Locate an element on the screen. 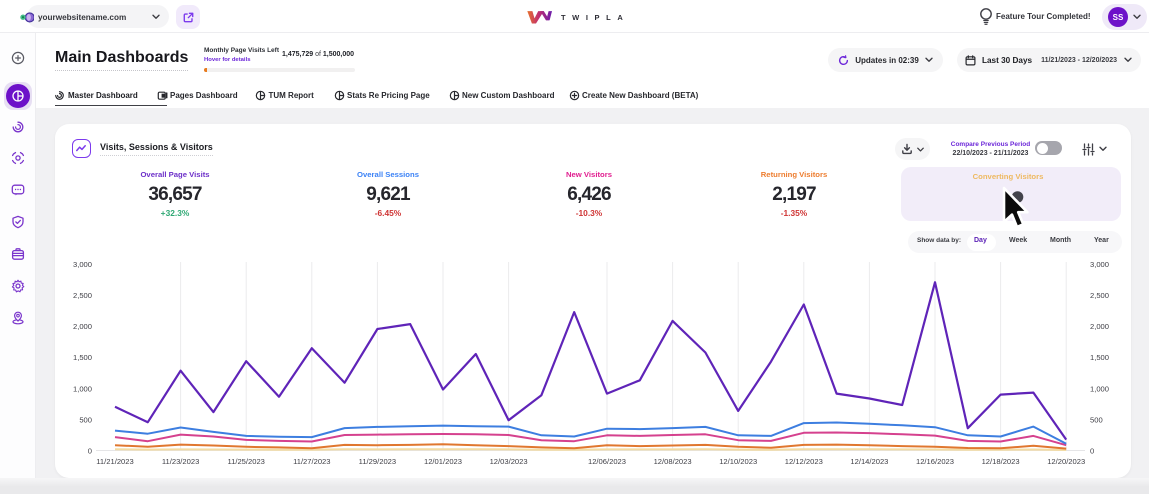 The image size is (1149, 494). svg-text: 11/23/2023 is located at coordinates (180, 461).